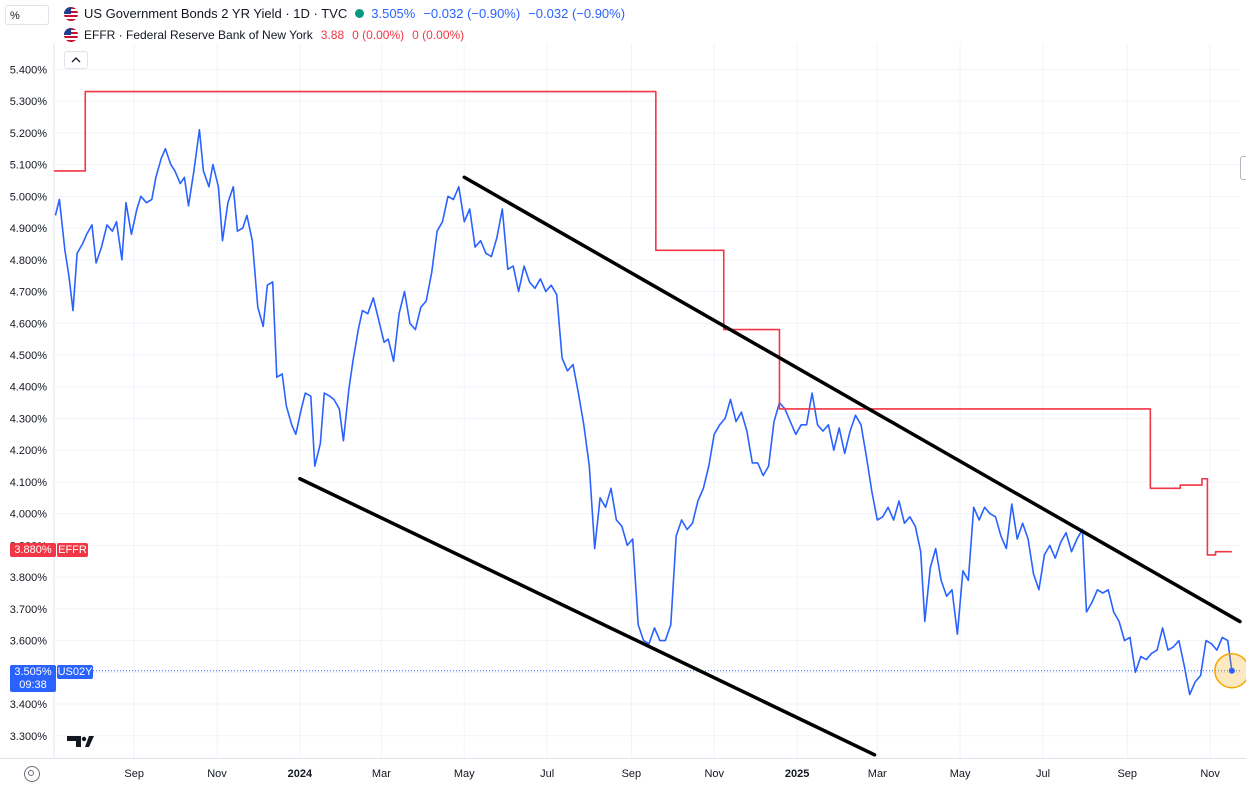 The width and height of the screenshot is (1246, 794). What do you see at coordinates (29, 515) in the screenshot?
I see `y-tick-label: 4.000%` at bounding box center [29, 515].